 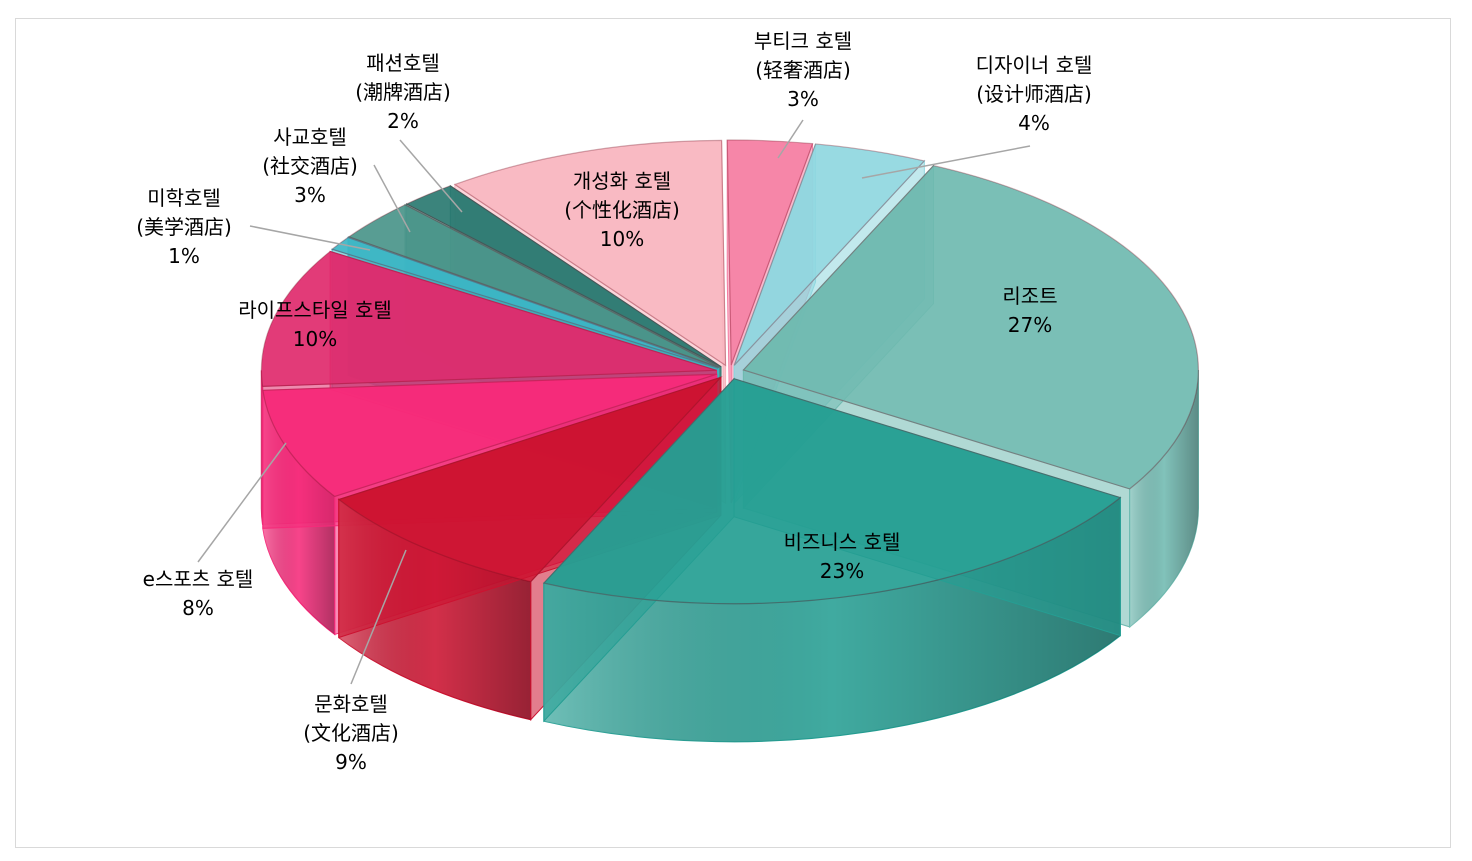 I want to click on slice-percent: 4%, so click(x=1034, y=123).